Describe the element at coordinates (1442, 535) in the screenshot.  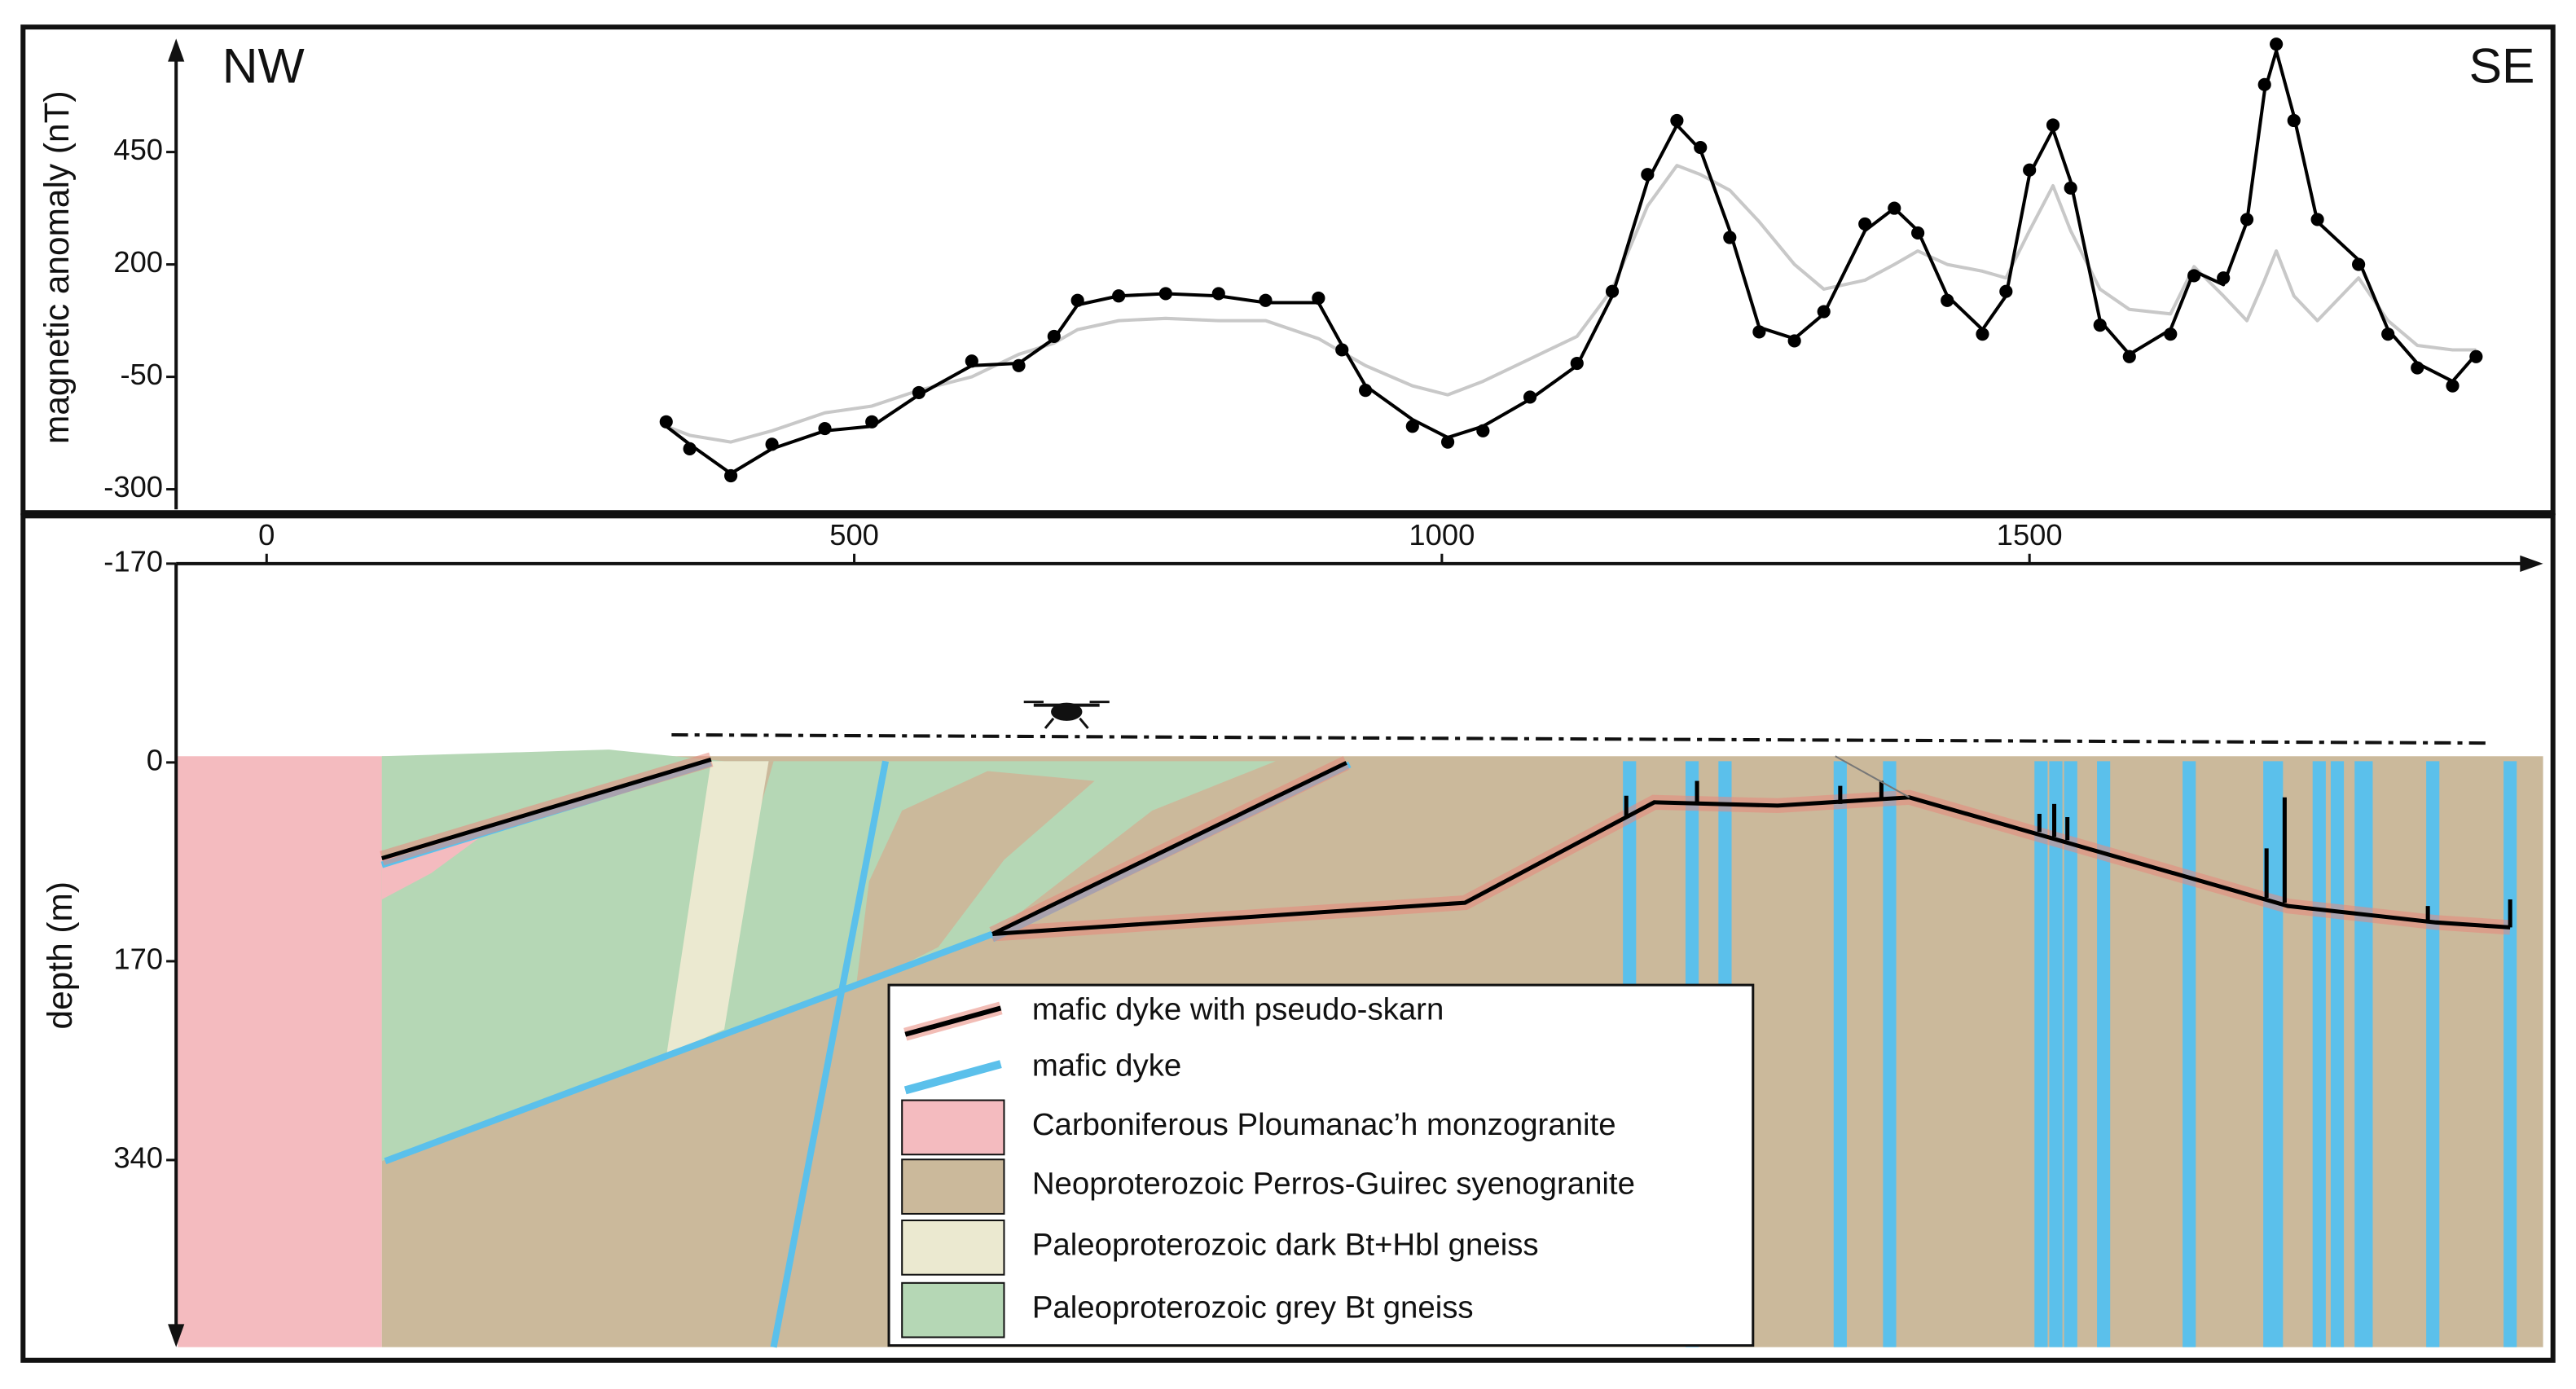
I see `x-tick-label: 1000` at that location.